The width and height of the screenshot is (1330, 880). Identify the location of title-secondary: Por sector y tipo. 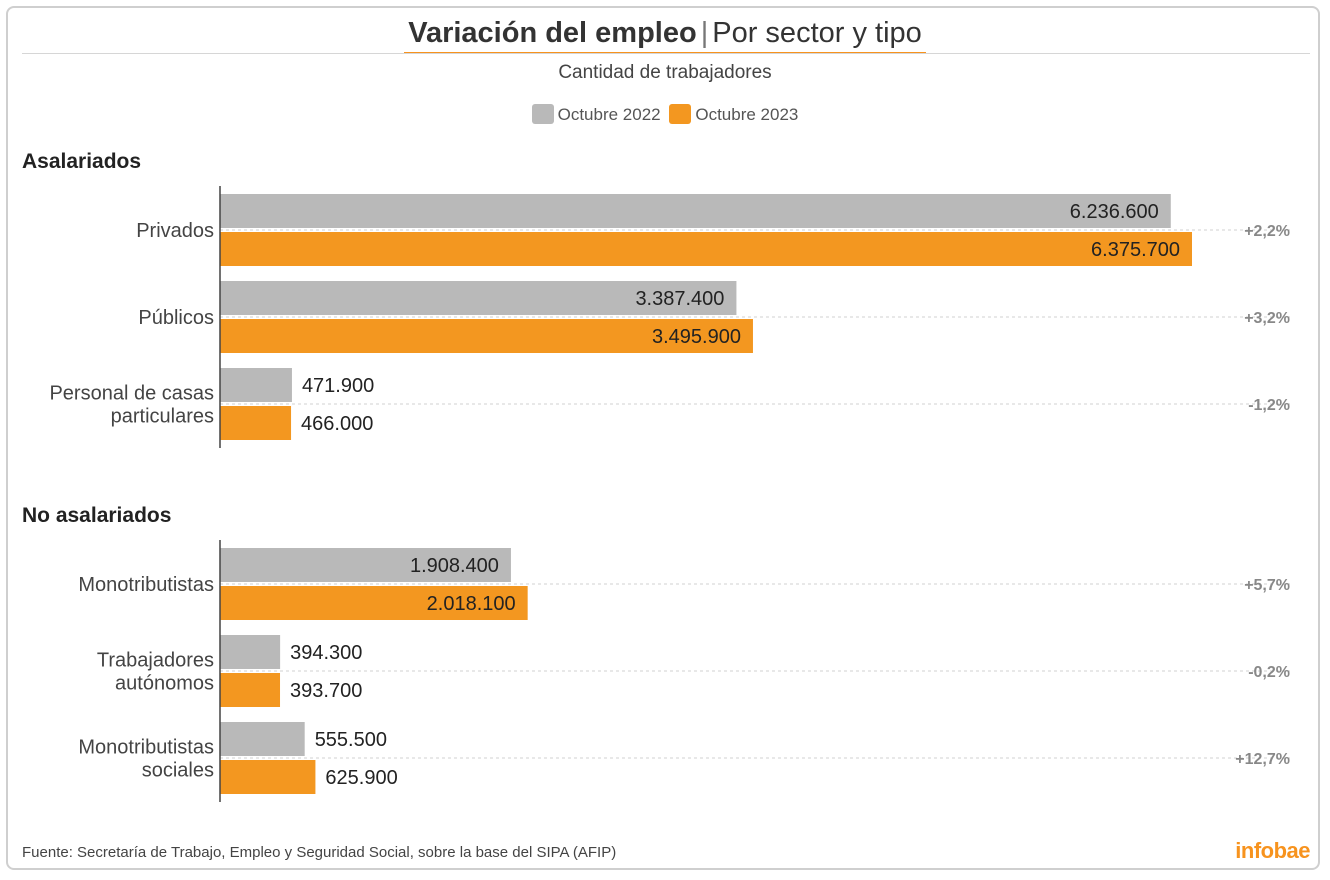
(817, 33).